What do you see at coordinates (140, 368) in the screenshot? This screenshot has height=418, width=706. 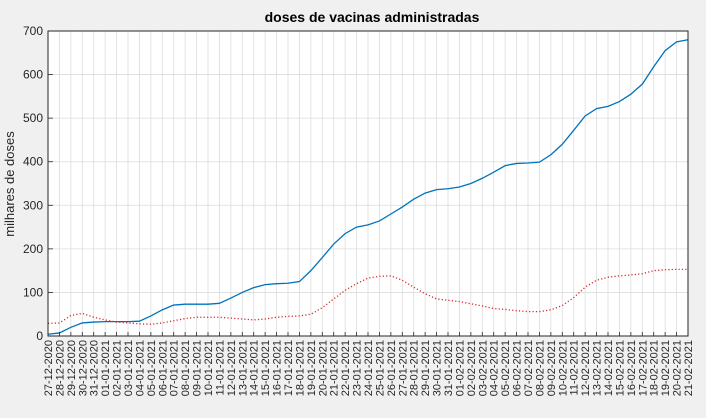 I see `x-tick-label: 04-01-2021` at bounding box center [140, 368].